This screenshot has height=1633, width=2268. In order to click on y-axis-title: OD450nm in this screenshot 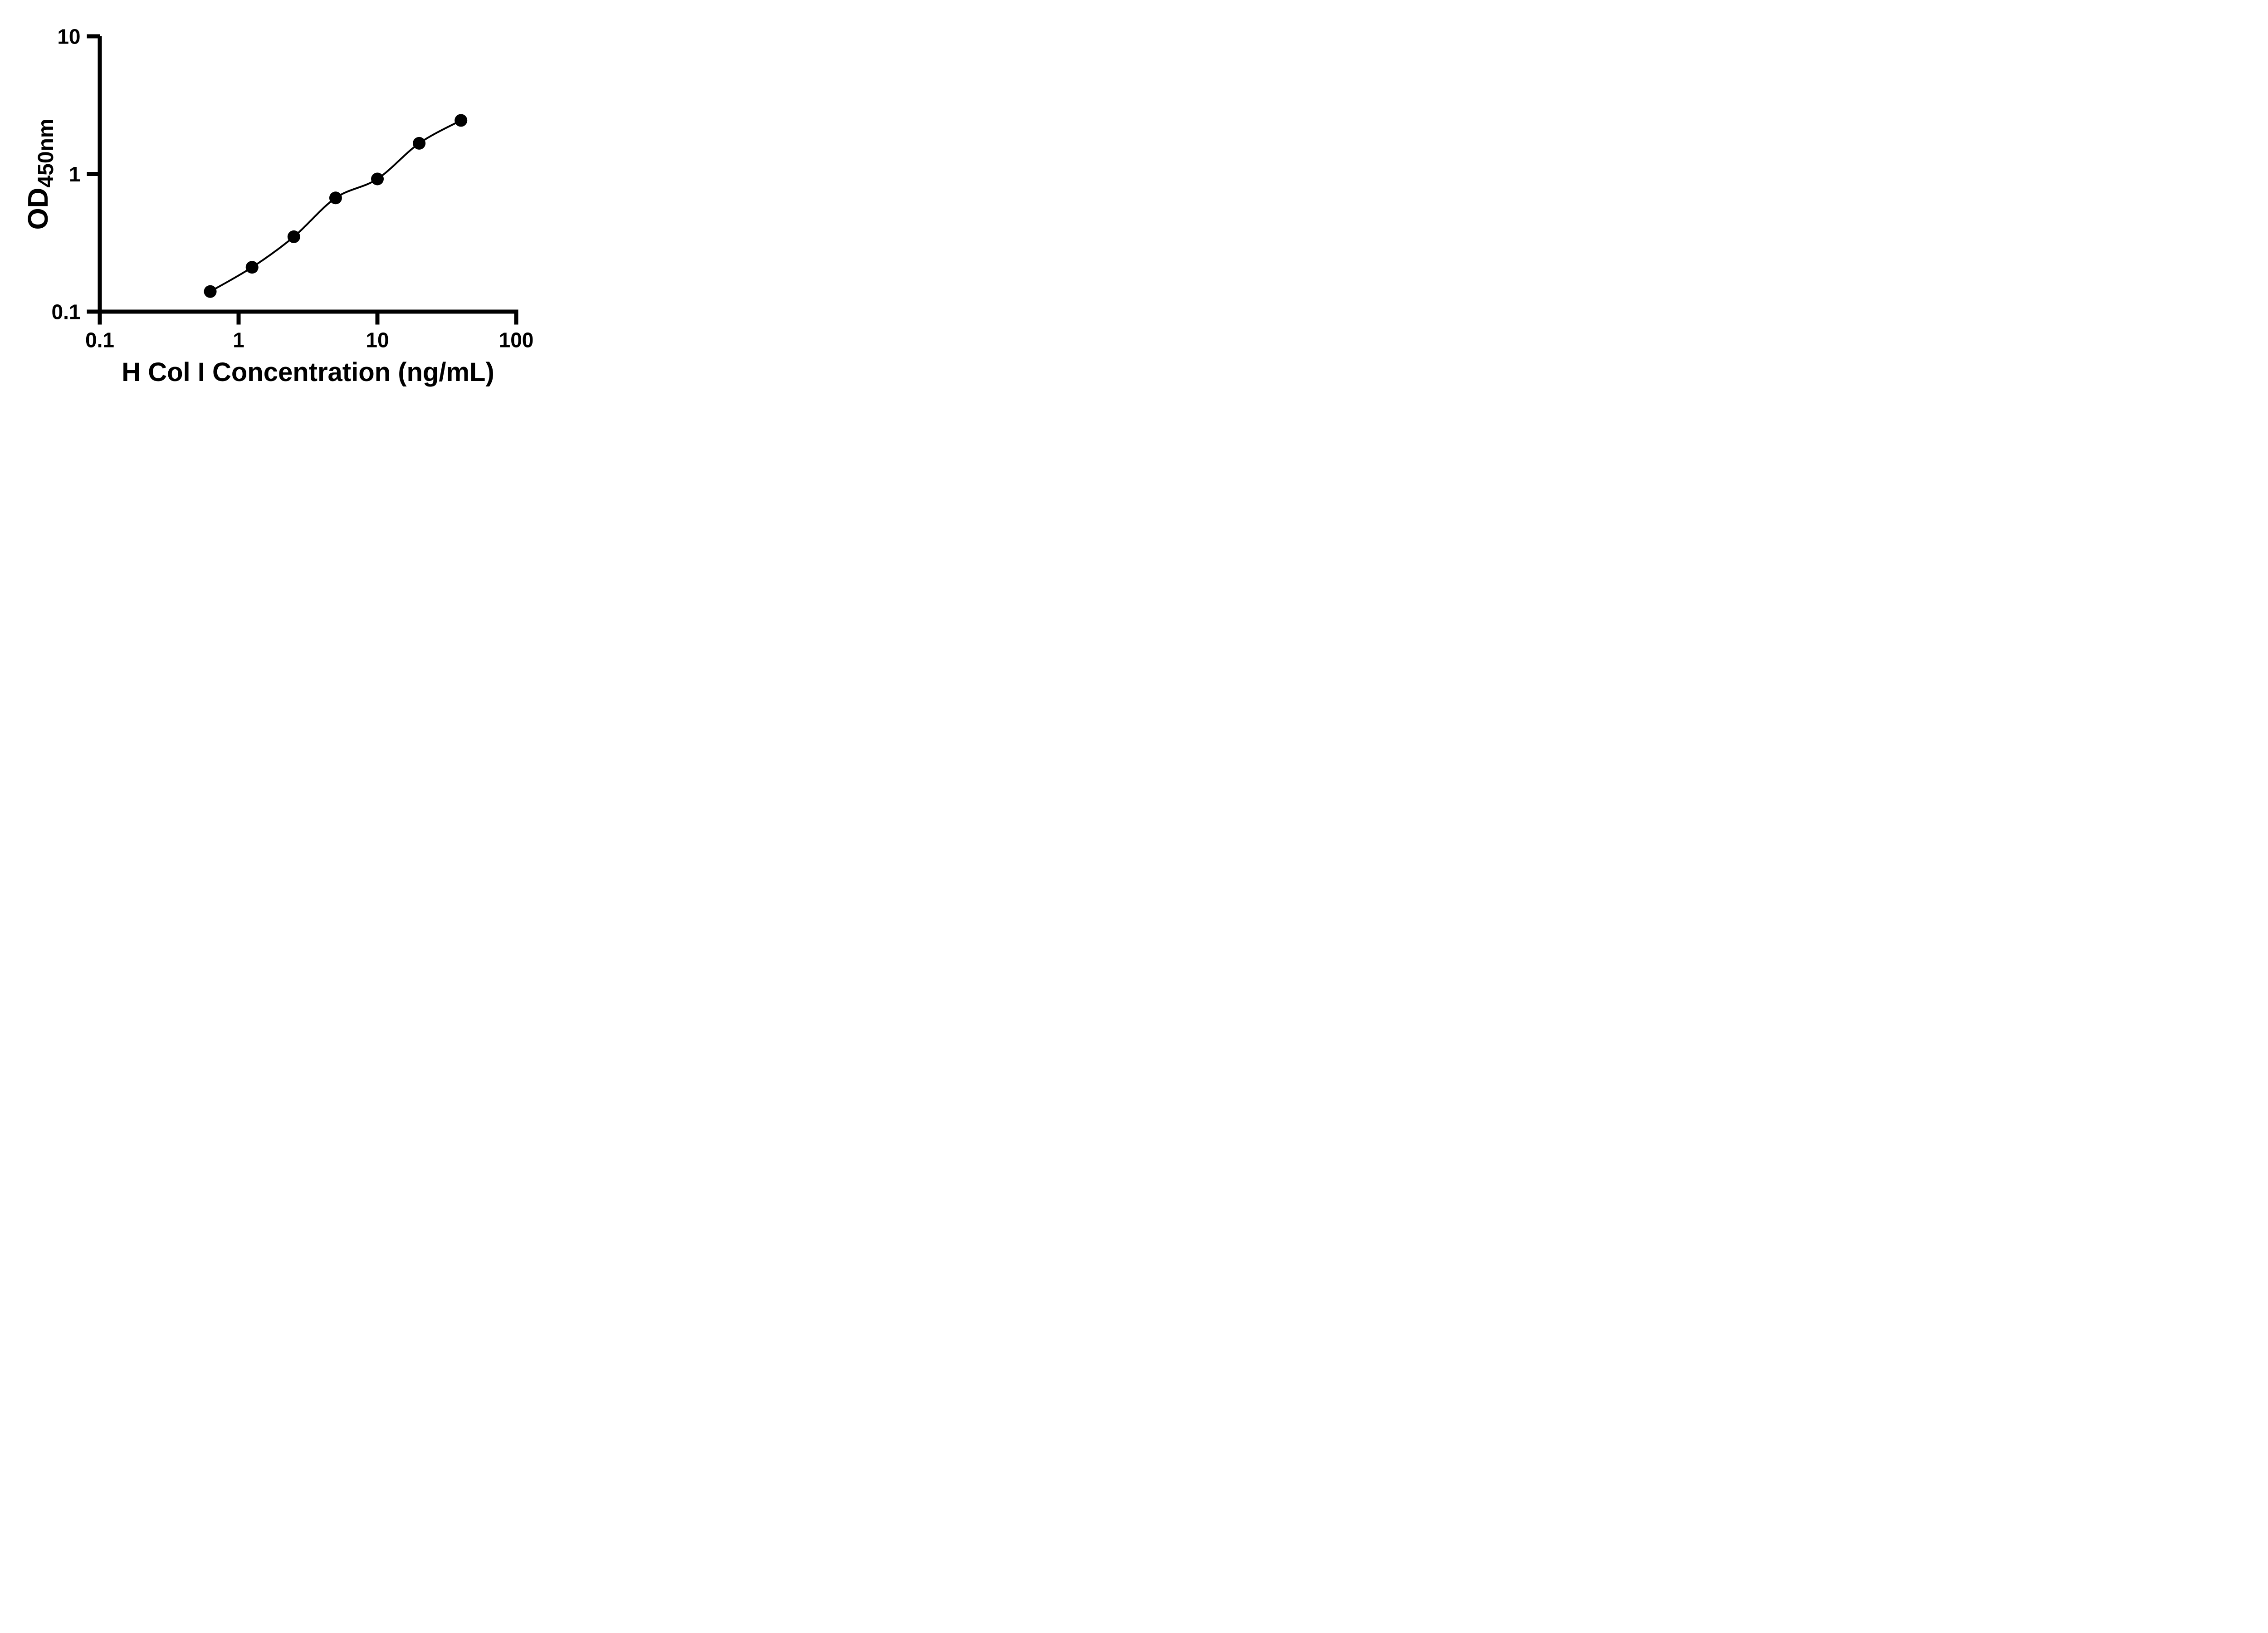, I will do `click(40, 174)`.